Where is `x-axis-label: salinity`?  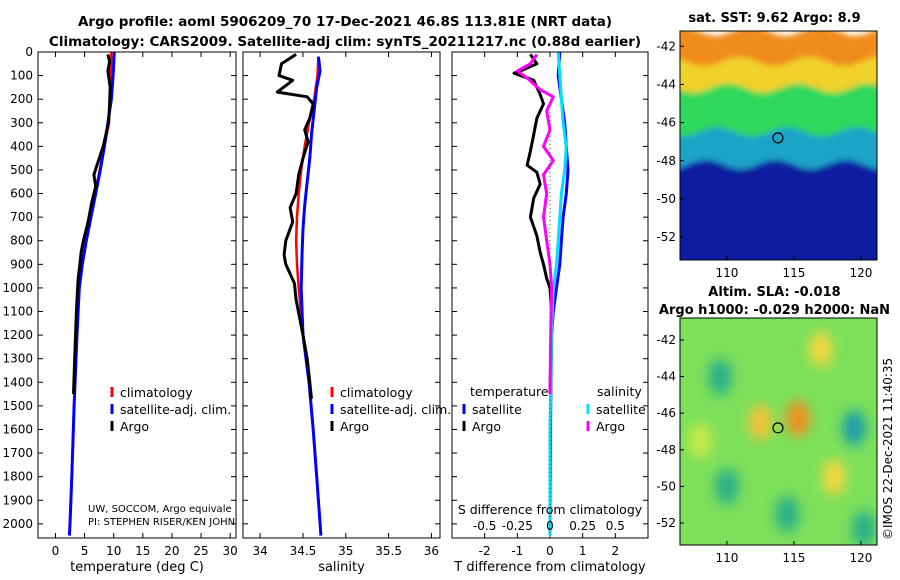 x-axis-label: salinity is located at coordinates (341, 567).